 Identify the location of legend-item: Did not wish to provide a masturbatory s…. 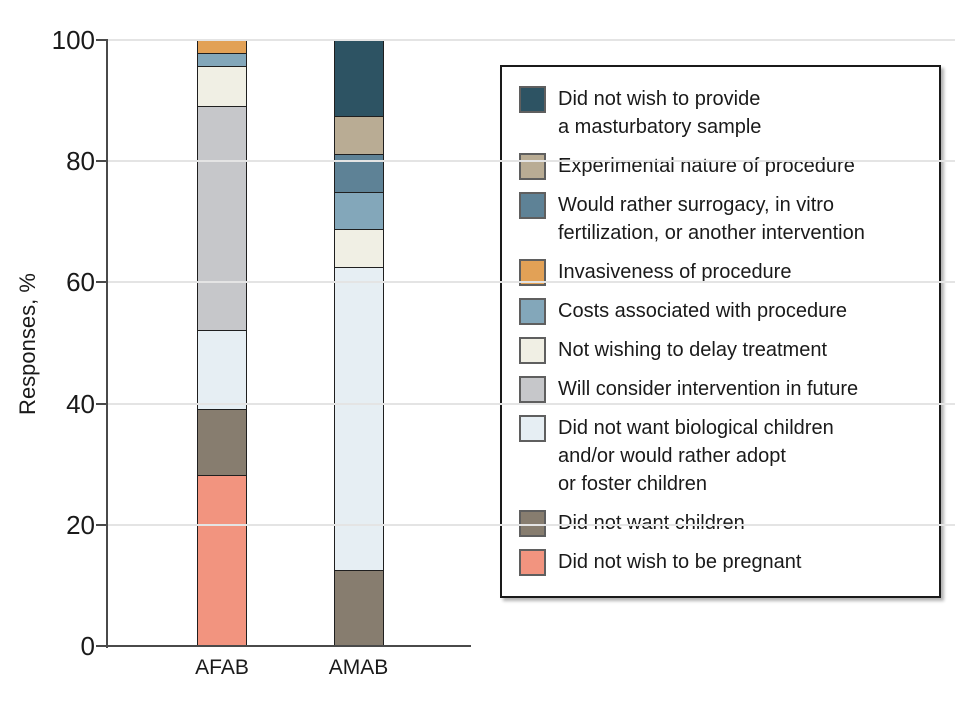
(722, 113).